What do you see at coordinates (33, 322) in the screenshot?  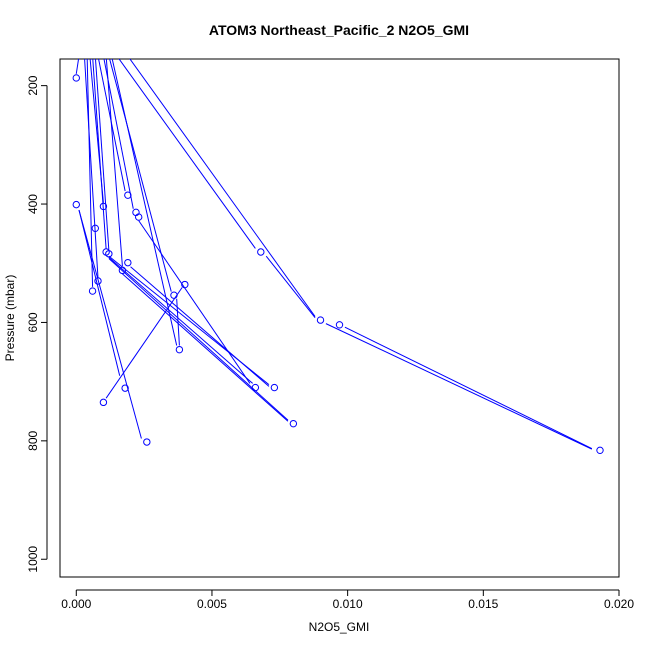 I see `y-tick-label: 600` at bounding box center [33, 322].